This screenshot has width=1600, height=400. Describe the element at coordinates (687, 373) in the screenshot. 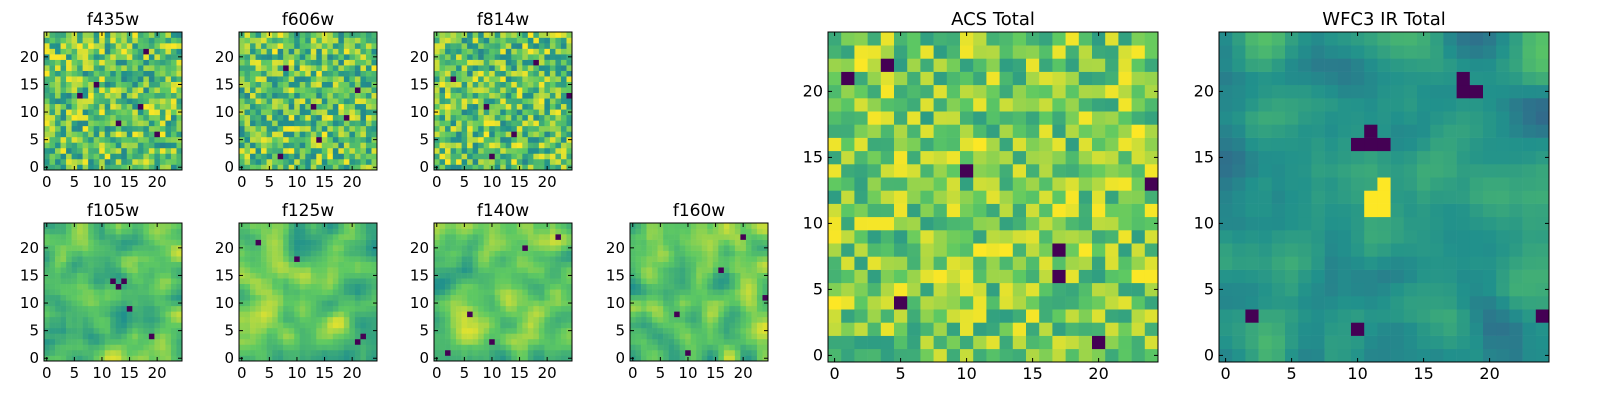

I see `x-tick-label: 10` at that location.